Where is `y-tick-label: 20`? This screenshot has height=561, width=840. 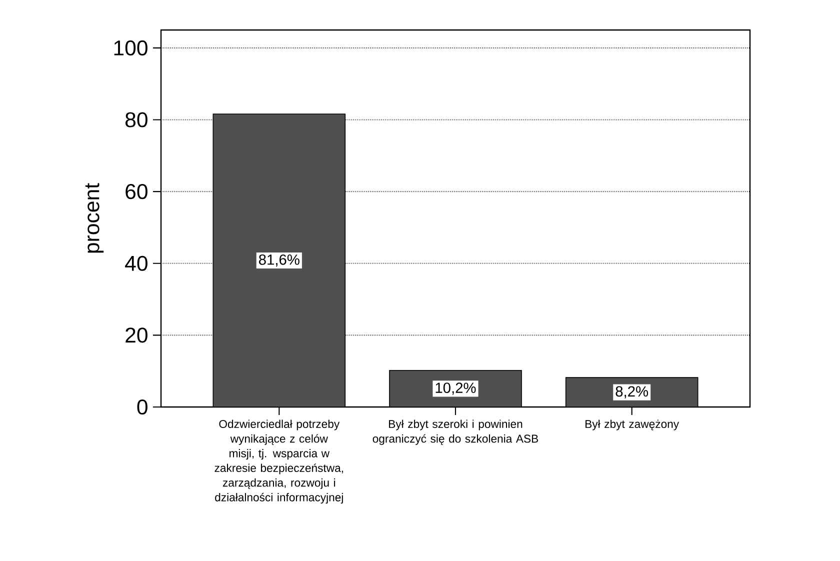 y-tick-label: 20 is located at coordinates (137, 335).